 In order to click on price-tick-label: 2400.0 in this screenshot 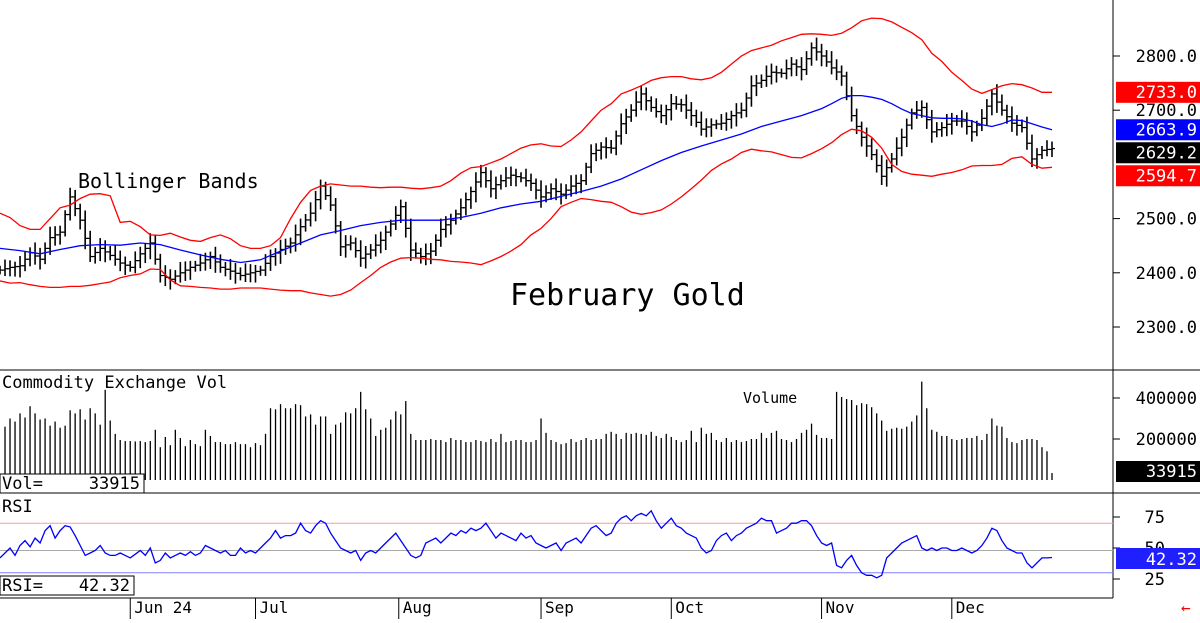, I will do `click(1166, 274)`.